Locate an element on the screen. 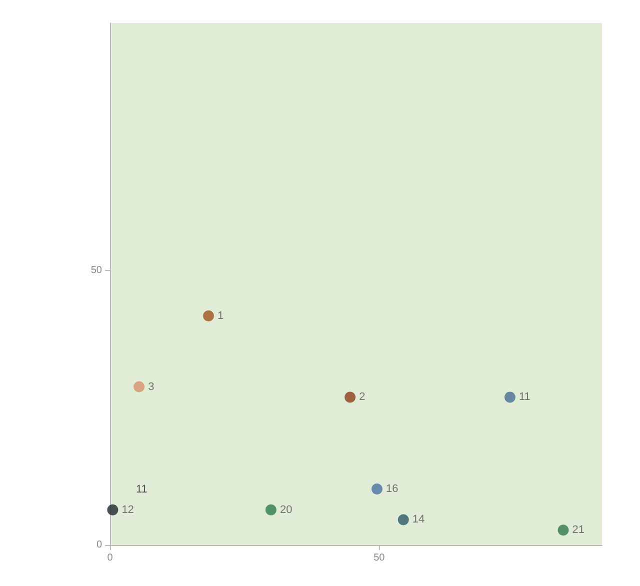 The image size is (640, 586). annotation: 14 is located at coordinates (418, 520).